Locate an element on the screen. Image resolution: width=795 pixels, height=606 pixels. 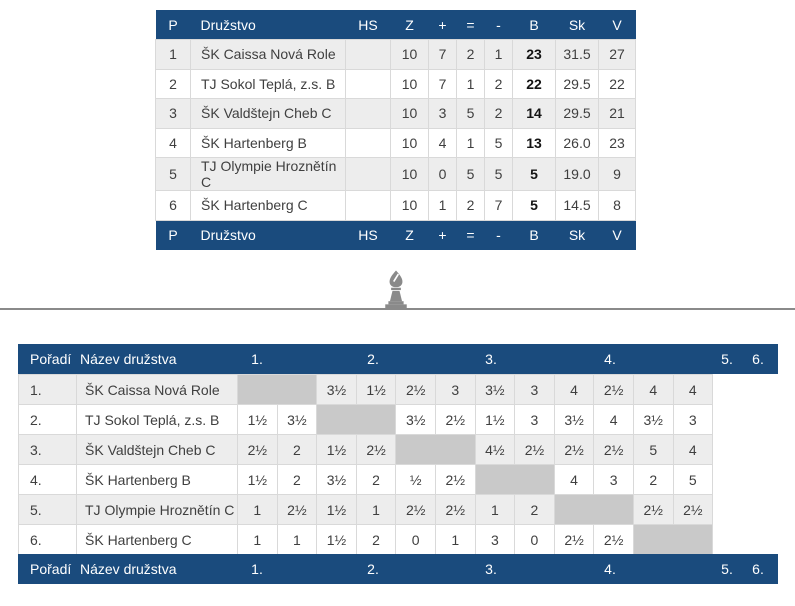
crosstable-footer-round-5: 5. is located at coordinates (727, 569).